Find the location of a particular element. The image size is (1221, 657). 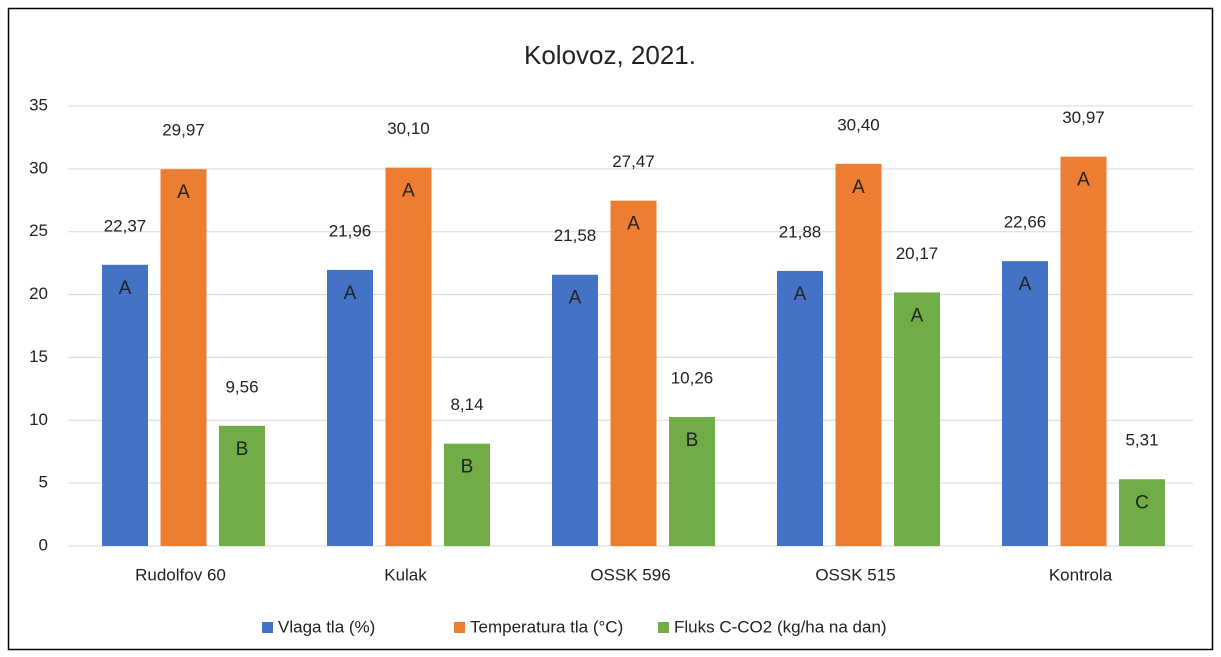

y-tick-label: 30 is located at coordinates (38, 167).